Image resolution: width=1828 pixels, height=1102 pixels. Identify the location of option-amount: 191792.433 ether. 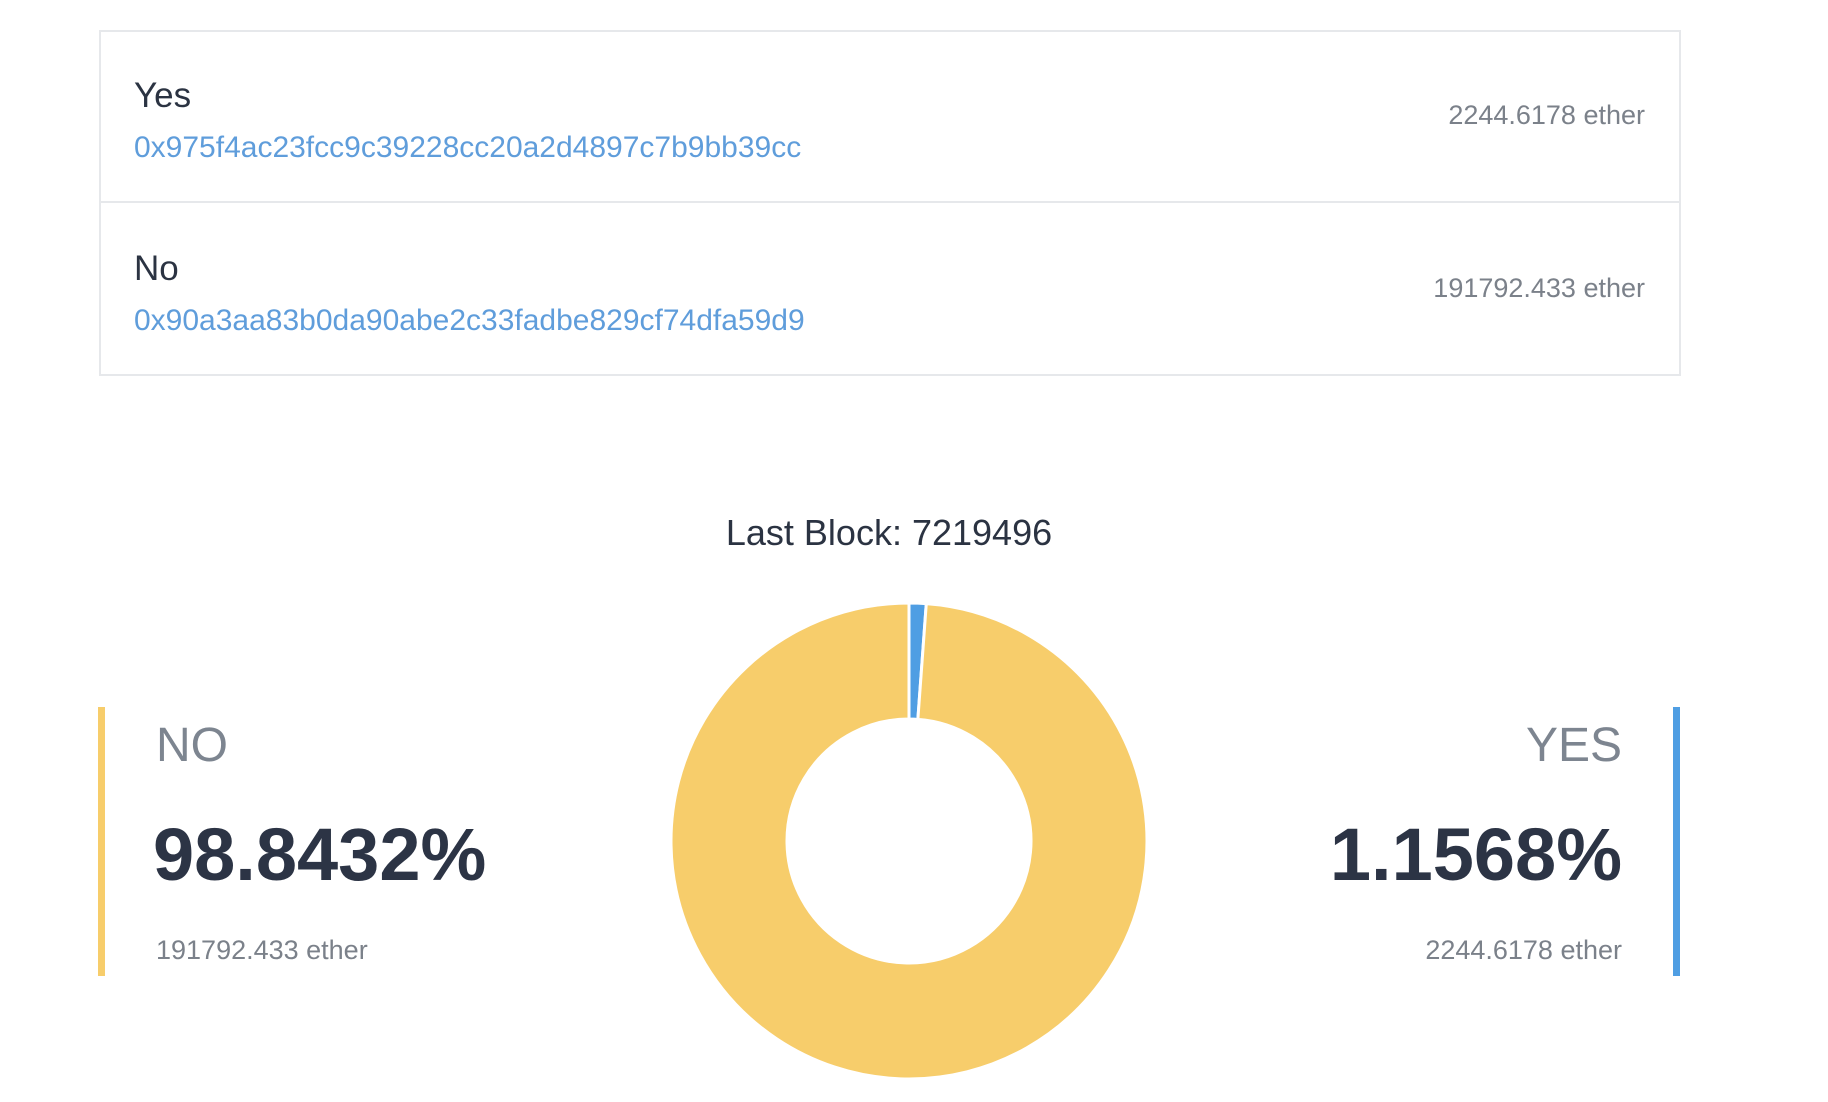
(1539, 288).